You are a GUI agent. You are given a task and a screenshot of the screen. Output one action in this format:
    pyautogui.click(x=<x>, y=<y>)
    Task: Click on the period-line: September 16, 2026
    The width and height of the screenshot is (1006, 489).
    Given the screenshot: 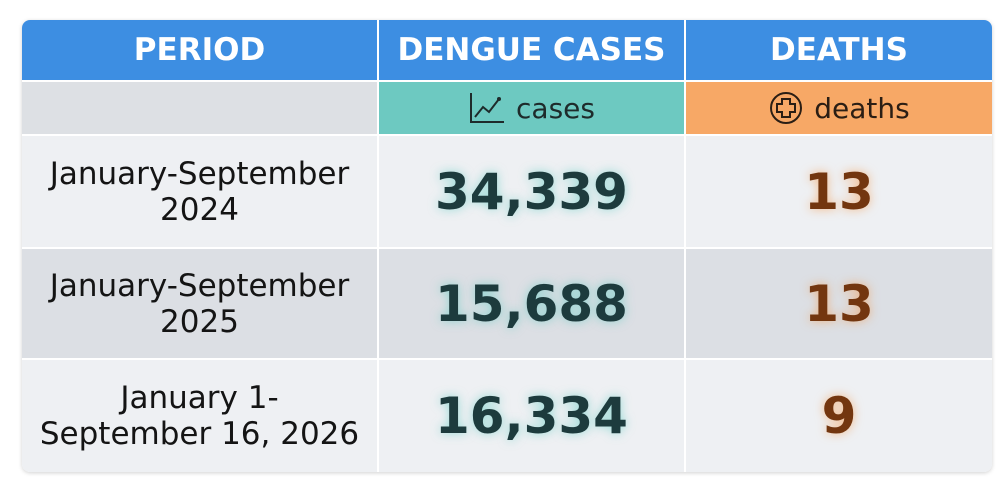 What is the action you would take?
    pyautogui.click(x=199, y=434)
    